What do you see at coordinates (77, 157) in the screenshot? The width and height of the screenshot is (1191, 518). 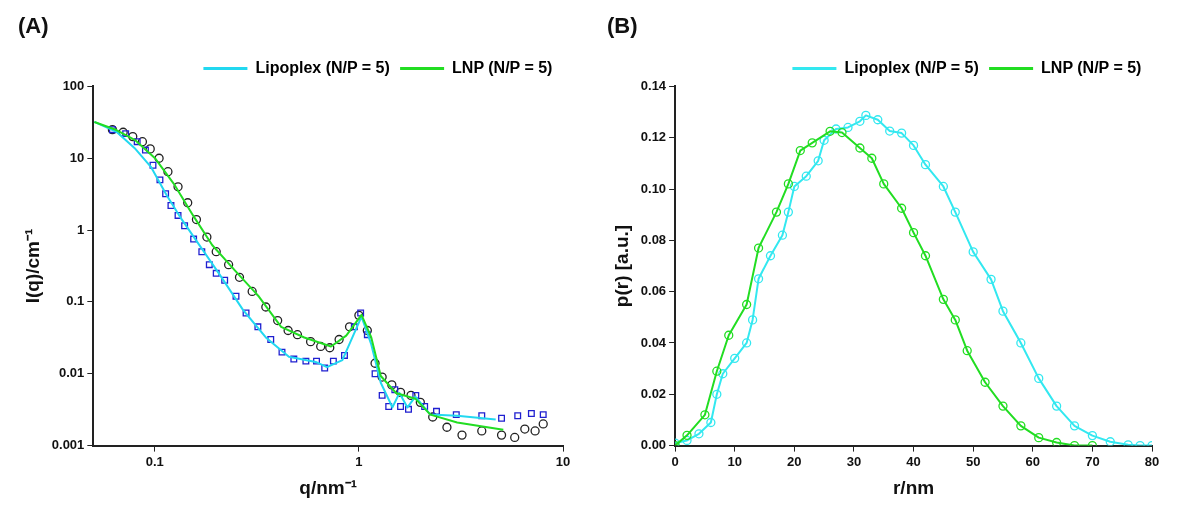 I see `y-tick-label: 10` at bounding box center [77, 157].